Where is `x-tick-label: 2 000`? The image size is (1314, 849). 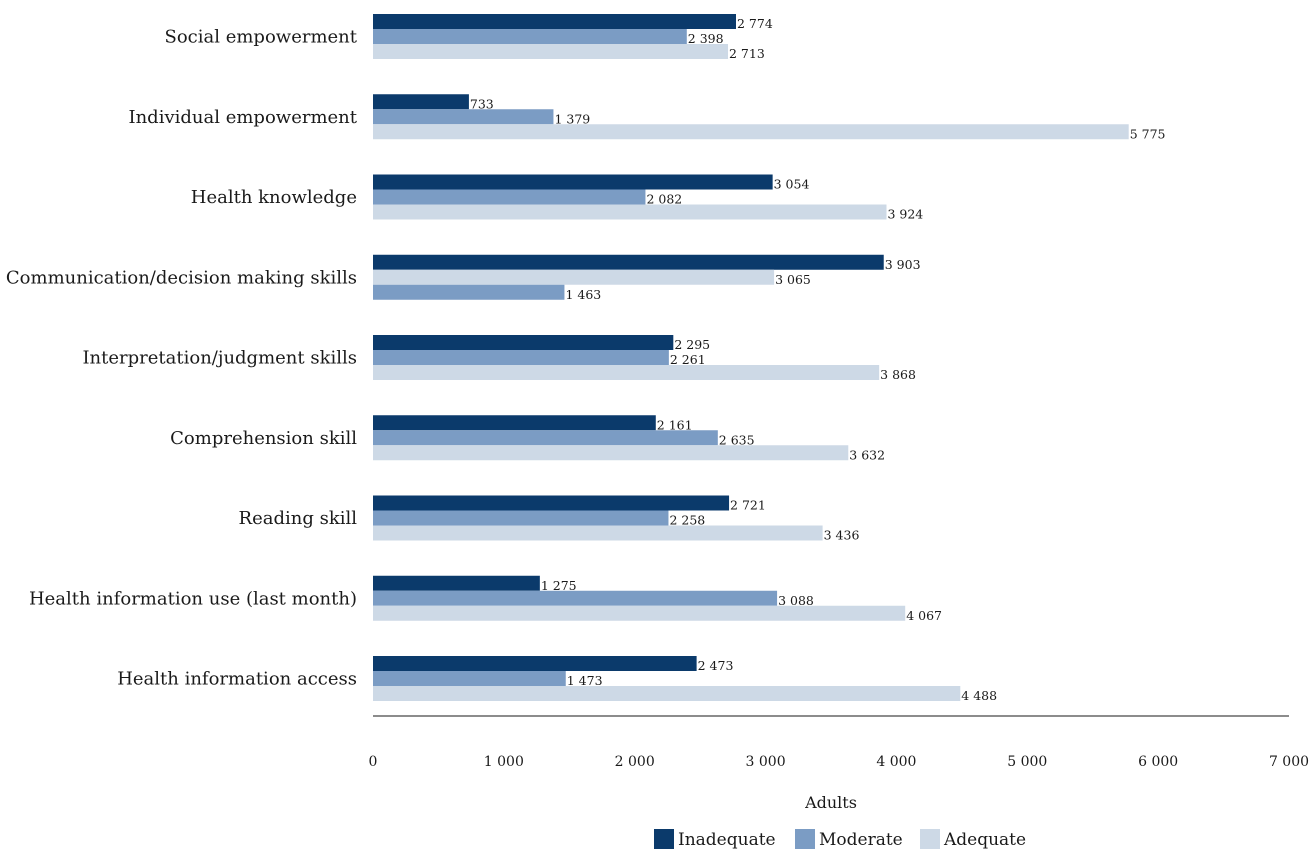
x-tick-label: 2 000 is located at coordinates (635, 762).